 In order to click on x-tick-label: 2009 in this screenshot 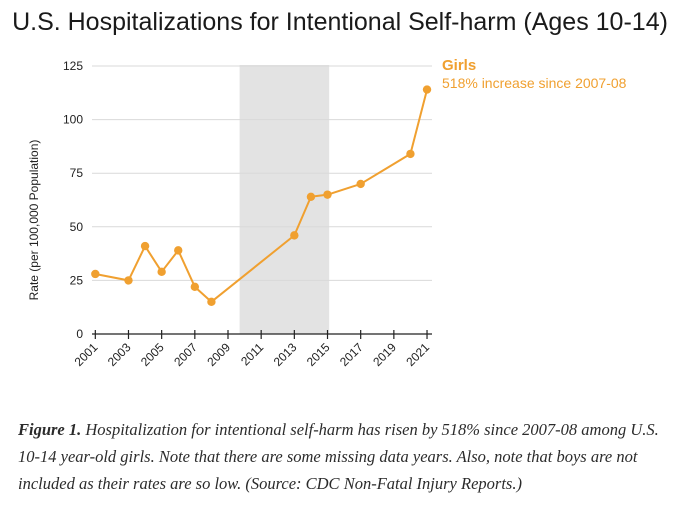, I will do `click(218, 354)`.